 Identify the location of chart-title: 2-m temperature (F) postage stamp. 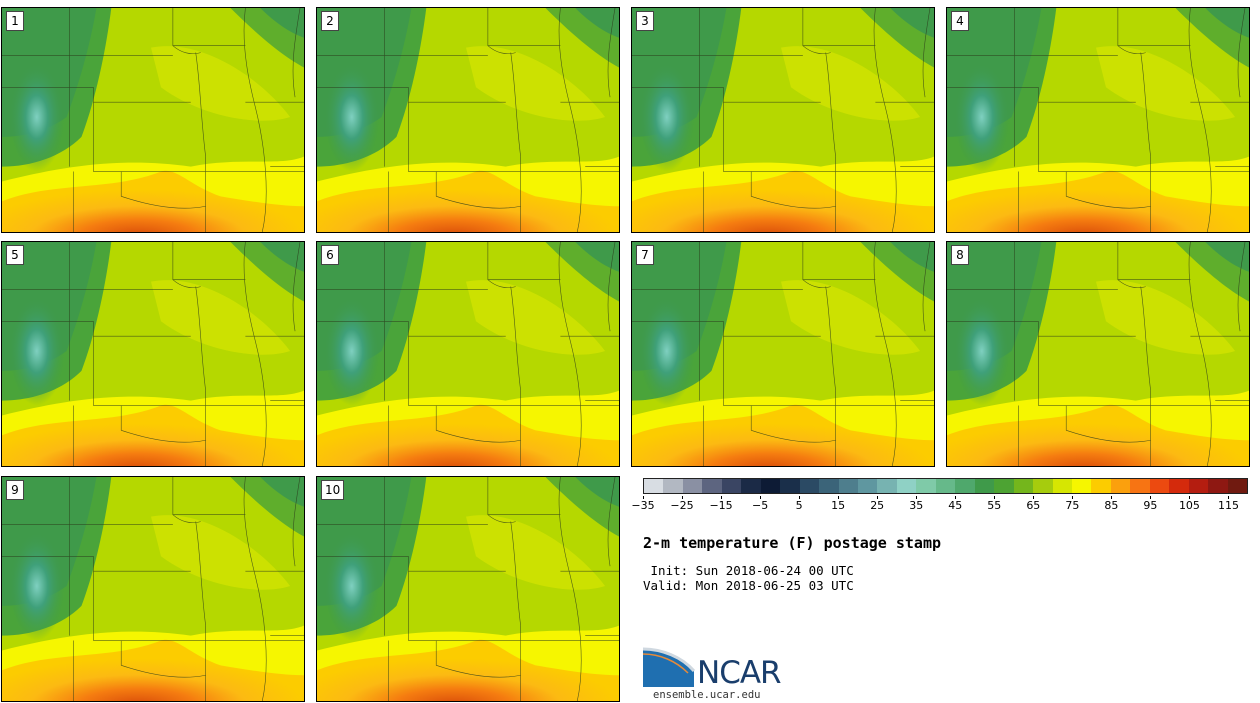
(792, 543).